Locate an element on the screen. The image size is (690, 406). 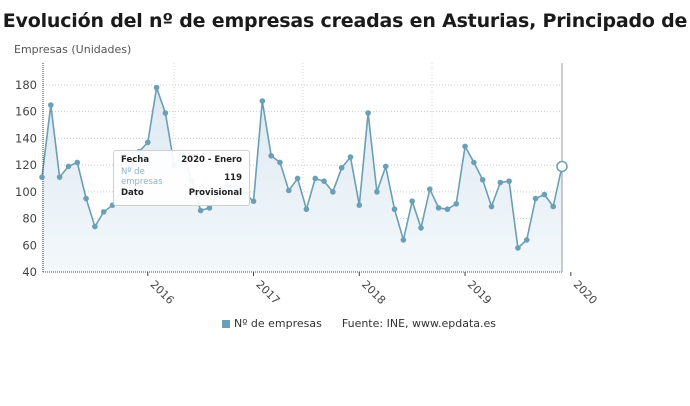
tooltip-fecha-label: Fecha is located at coordinates (135, 160).